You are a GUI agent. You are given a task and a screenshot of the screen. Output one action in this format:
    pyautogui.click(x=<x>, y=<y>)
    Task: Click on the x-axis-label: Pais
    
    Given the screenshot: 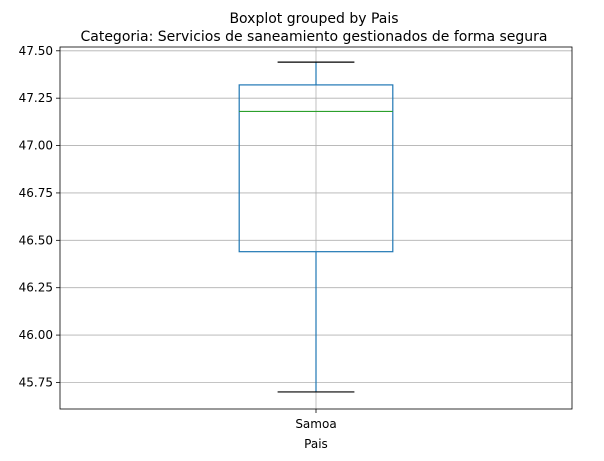 What is the action you would take?
    pyautogui.click(x=316, y=444)
    